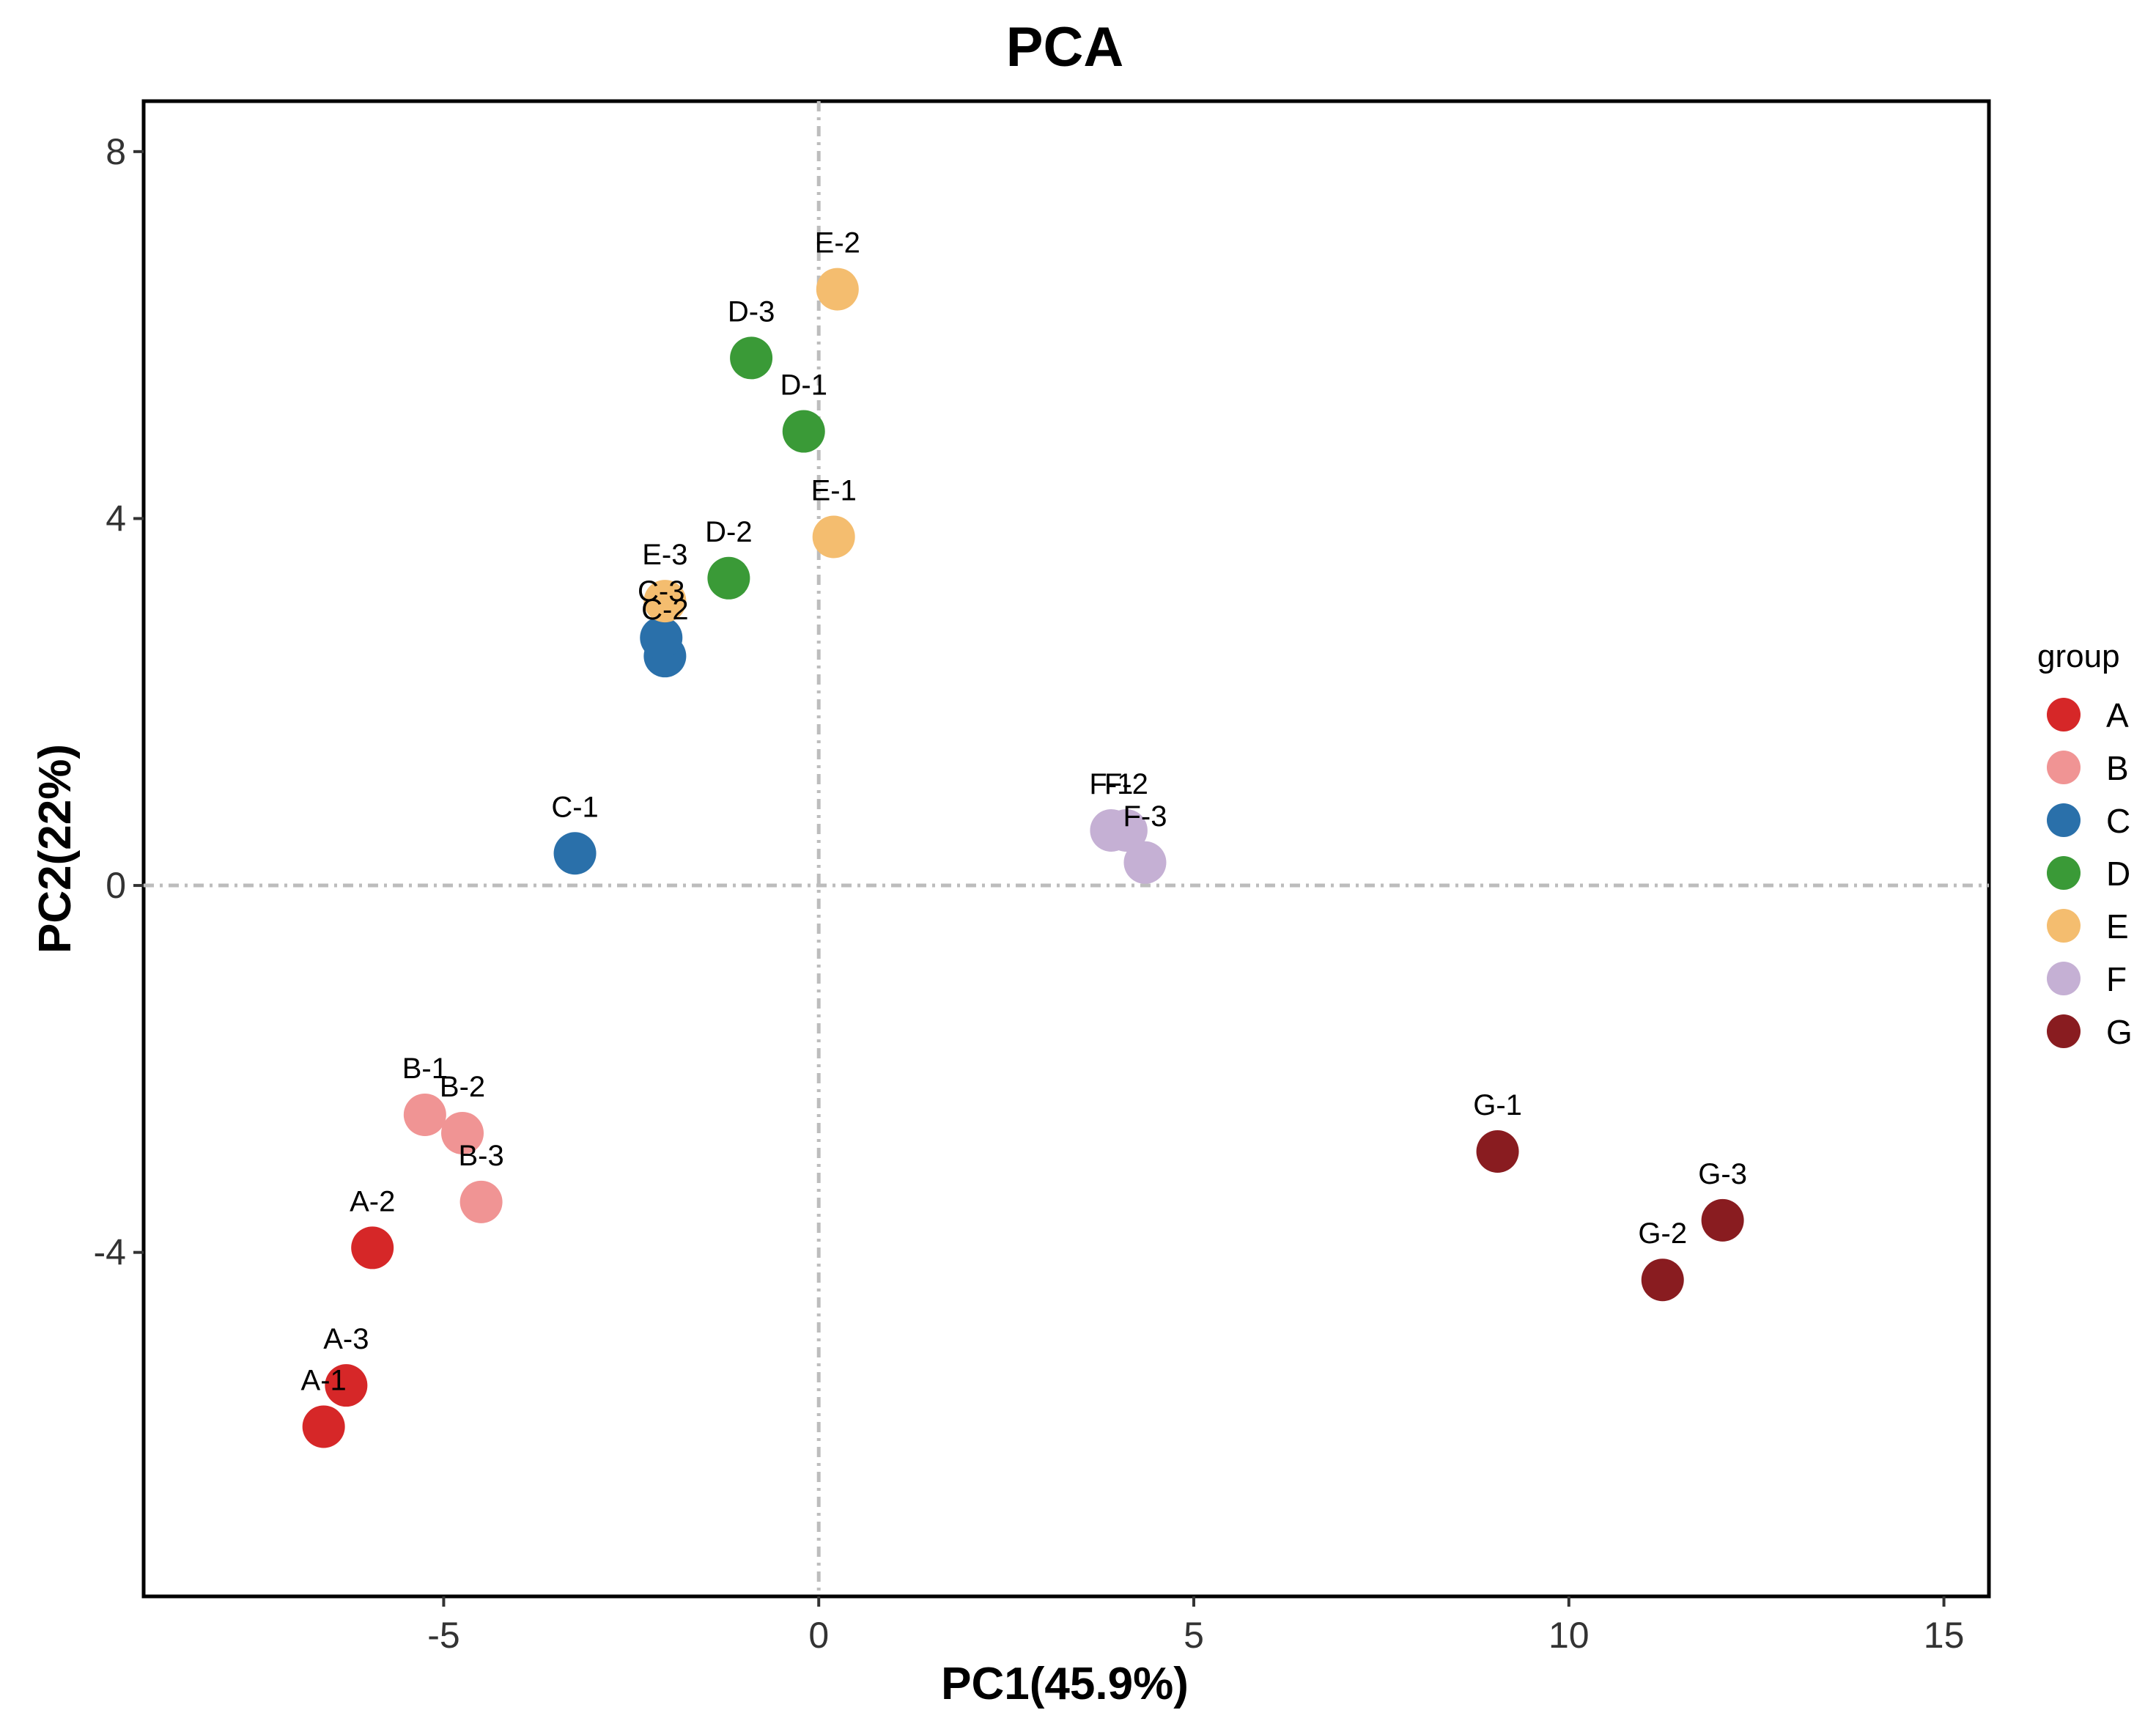 This screenshot has width=2156, height=1721. Describe the element at coordinates (1064, 47) in the screenshot. I see `chart-title: PCA` at that location.